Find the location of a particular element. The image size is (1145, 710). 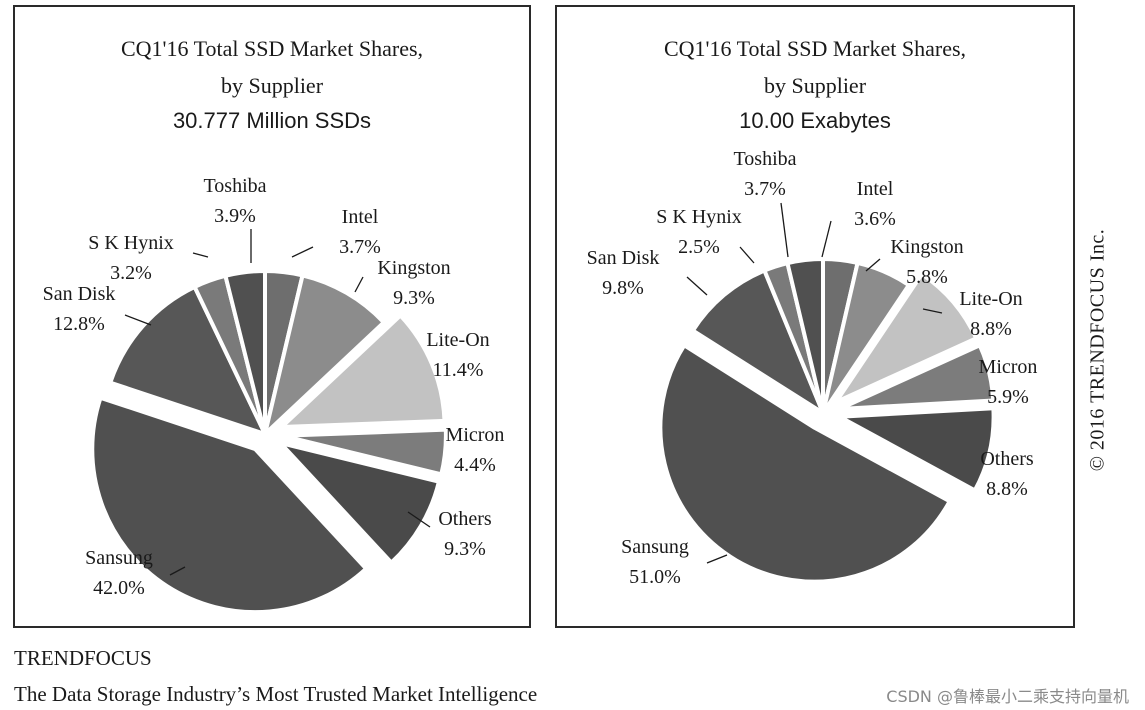

slice-value-intel: 3.6% is located at coordinates (875, 219).